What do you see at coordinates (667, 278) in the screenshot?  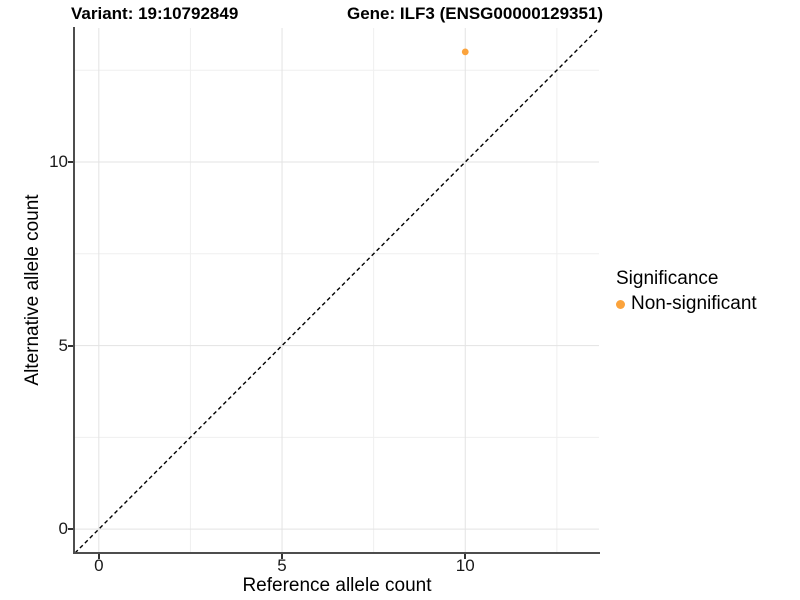 I see `legend-title: Significance` at bounding box center [667, 278].